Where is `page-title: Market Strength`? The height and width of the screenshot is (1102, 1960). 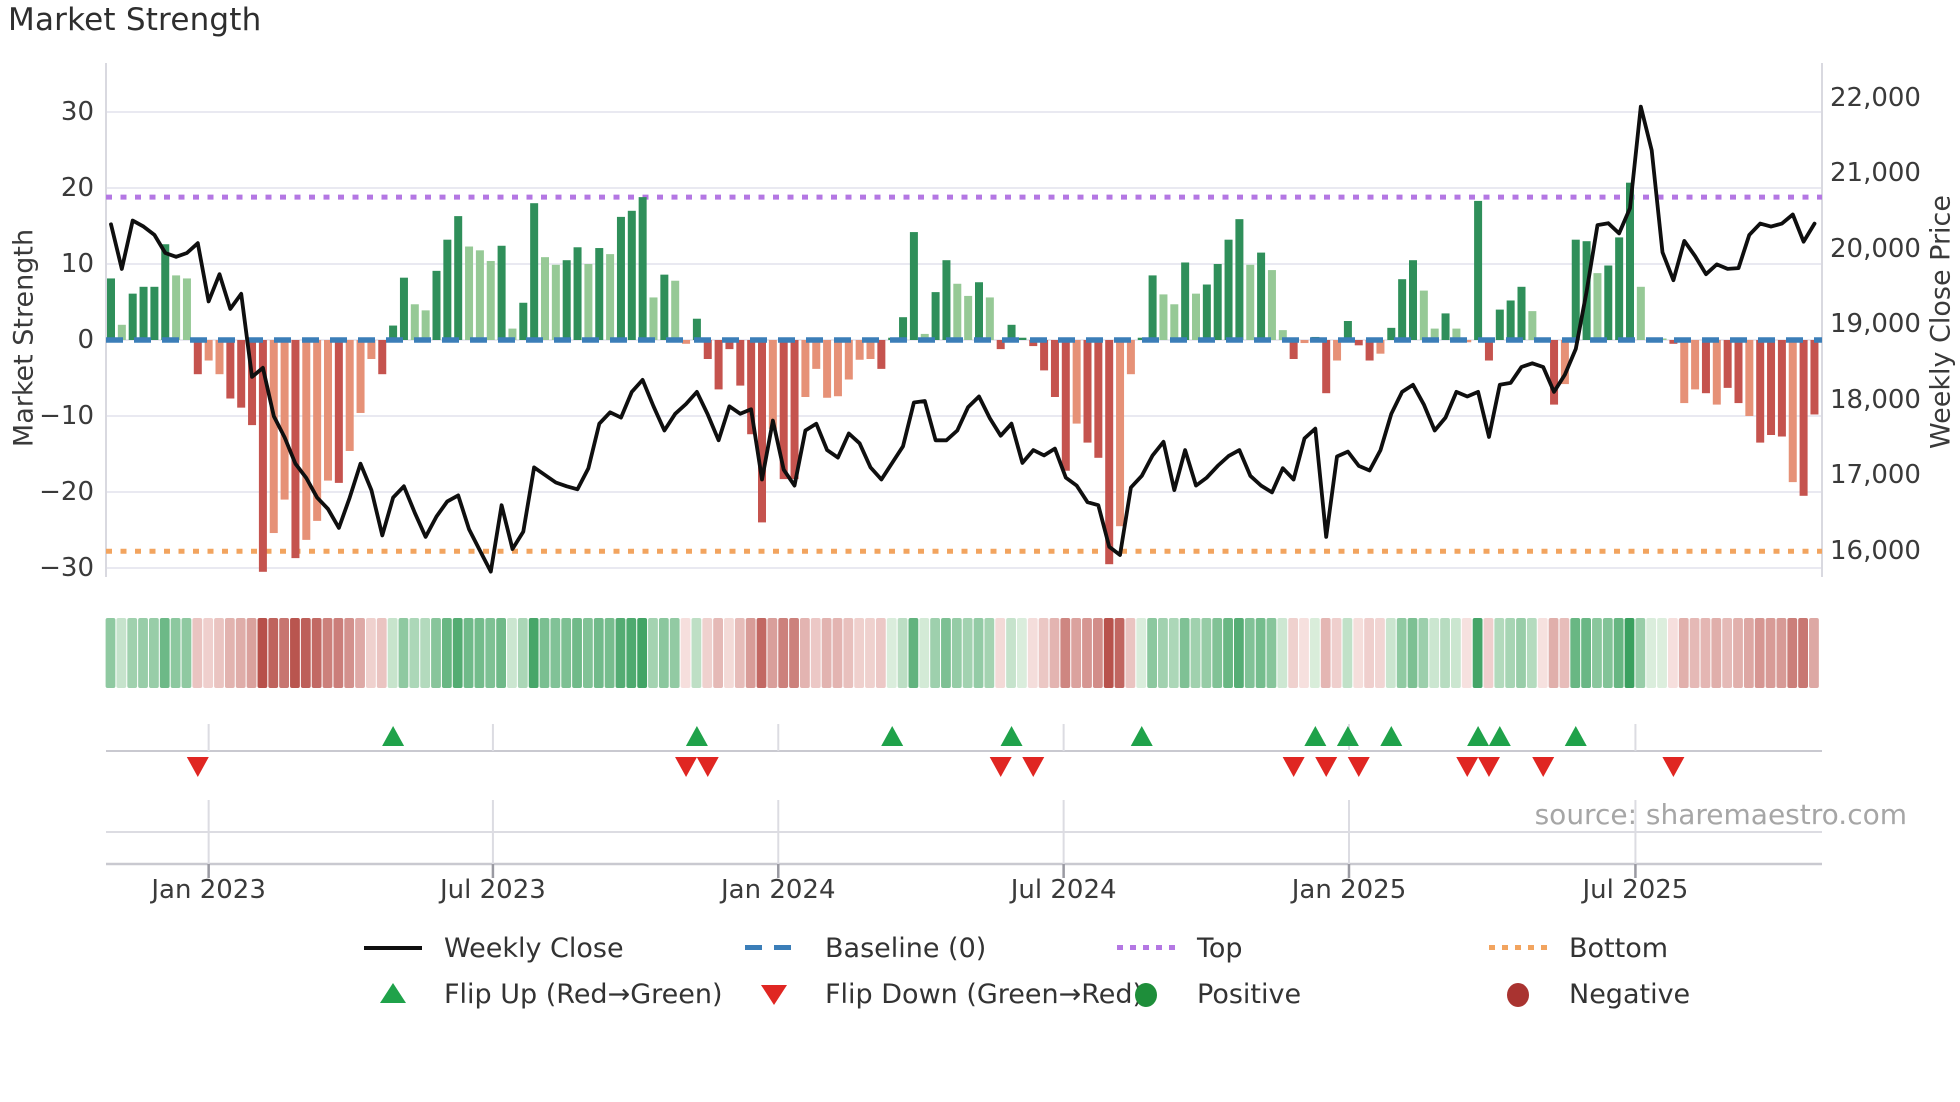
page-title: Market Strength is located at coordinates (135, 20).